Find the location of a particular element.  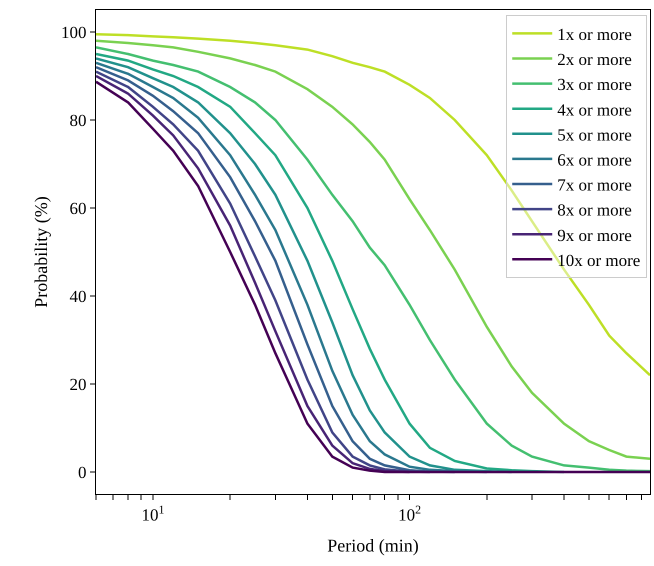

legend-label: 2x or more is located at coordinates (594, 60).